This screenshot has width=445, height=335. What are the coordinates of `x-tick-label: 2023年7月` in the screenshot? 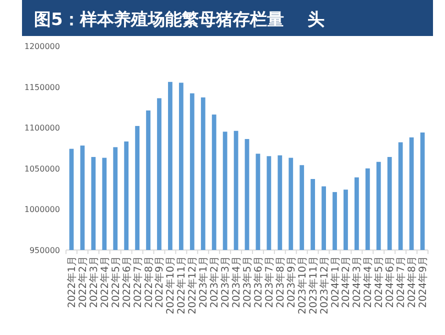 It's located at (269, 282).